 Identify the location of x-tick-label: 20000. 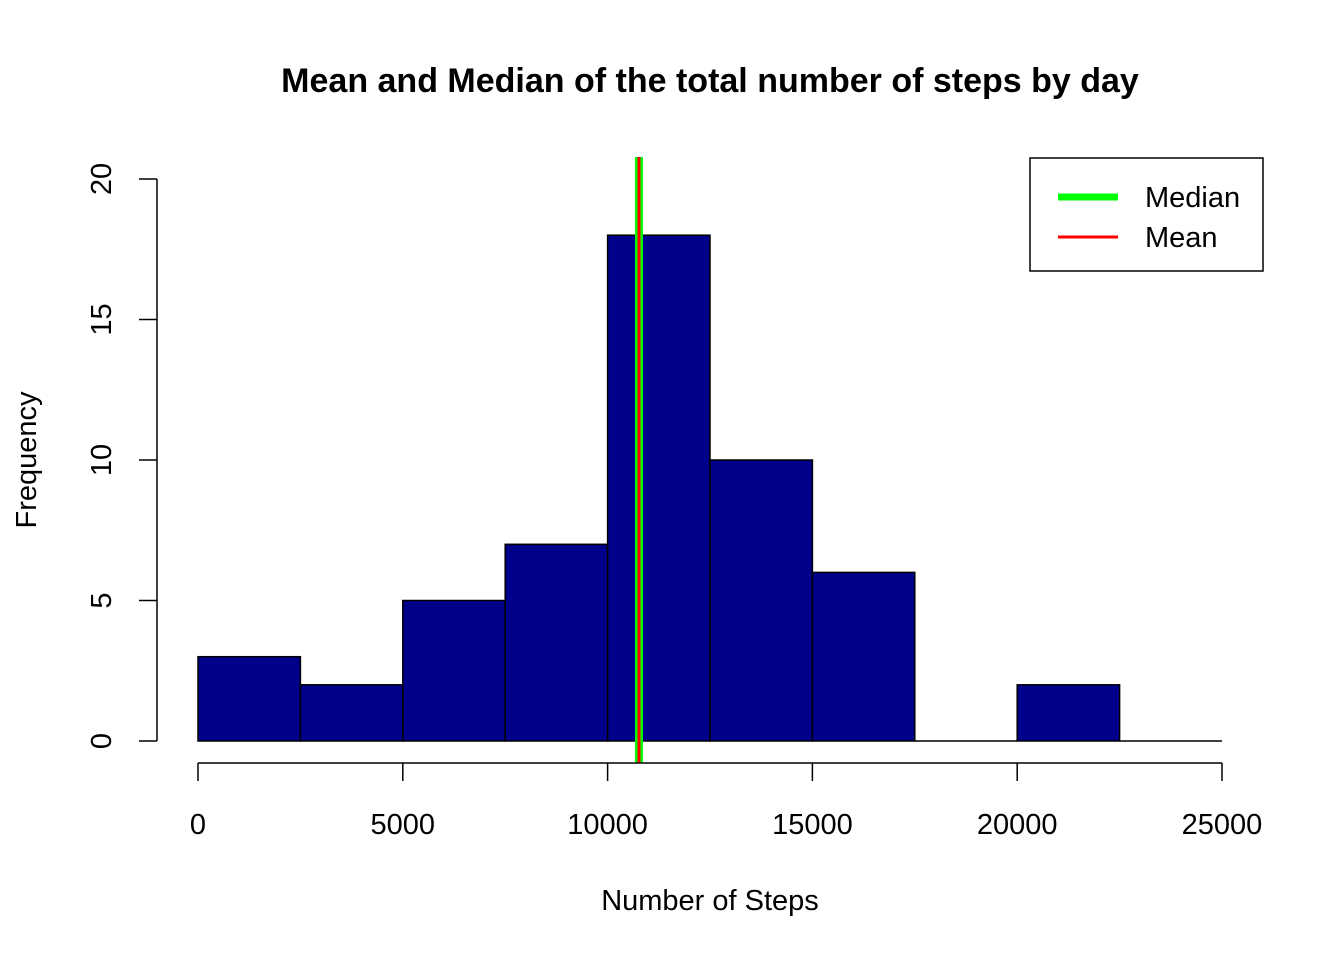
(1017, 825).